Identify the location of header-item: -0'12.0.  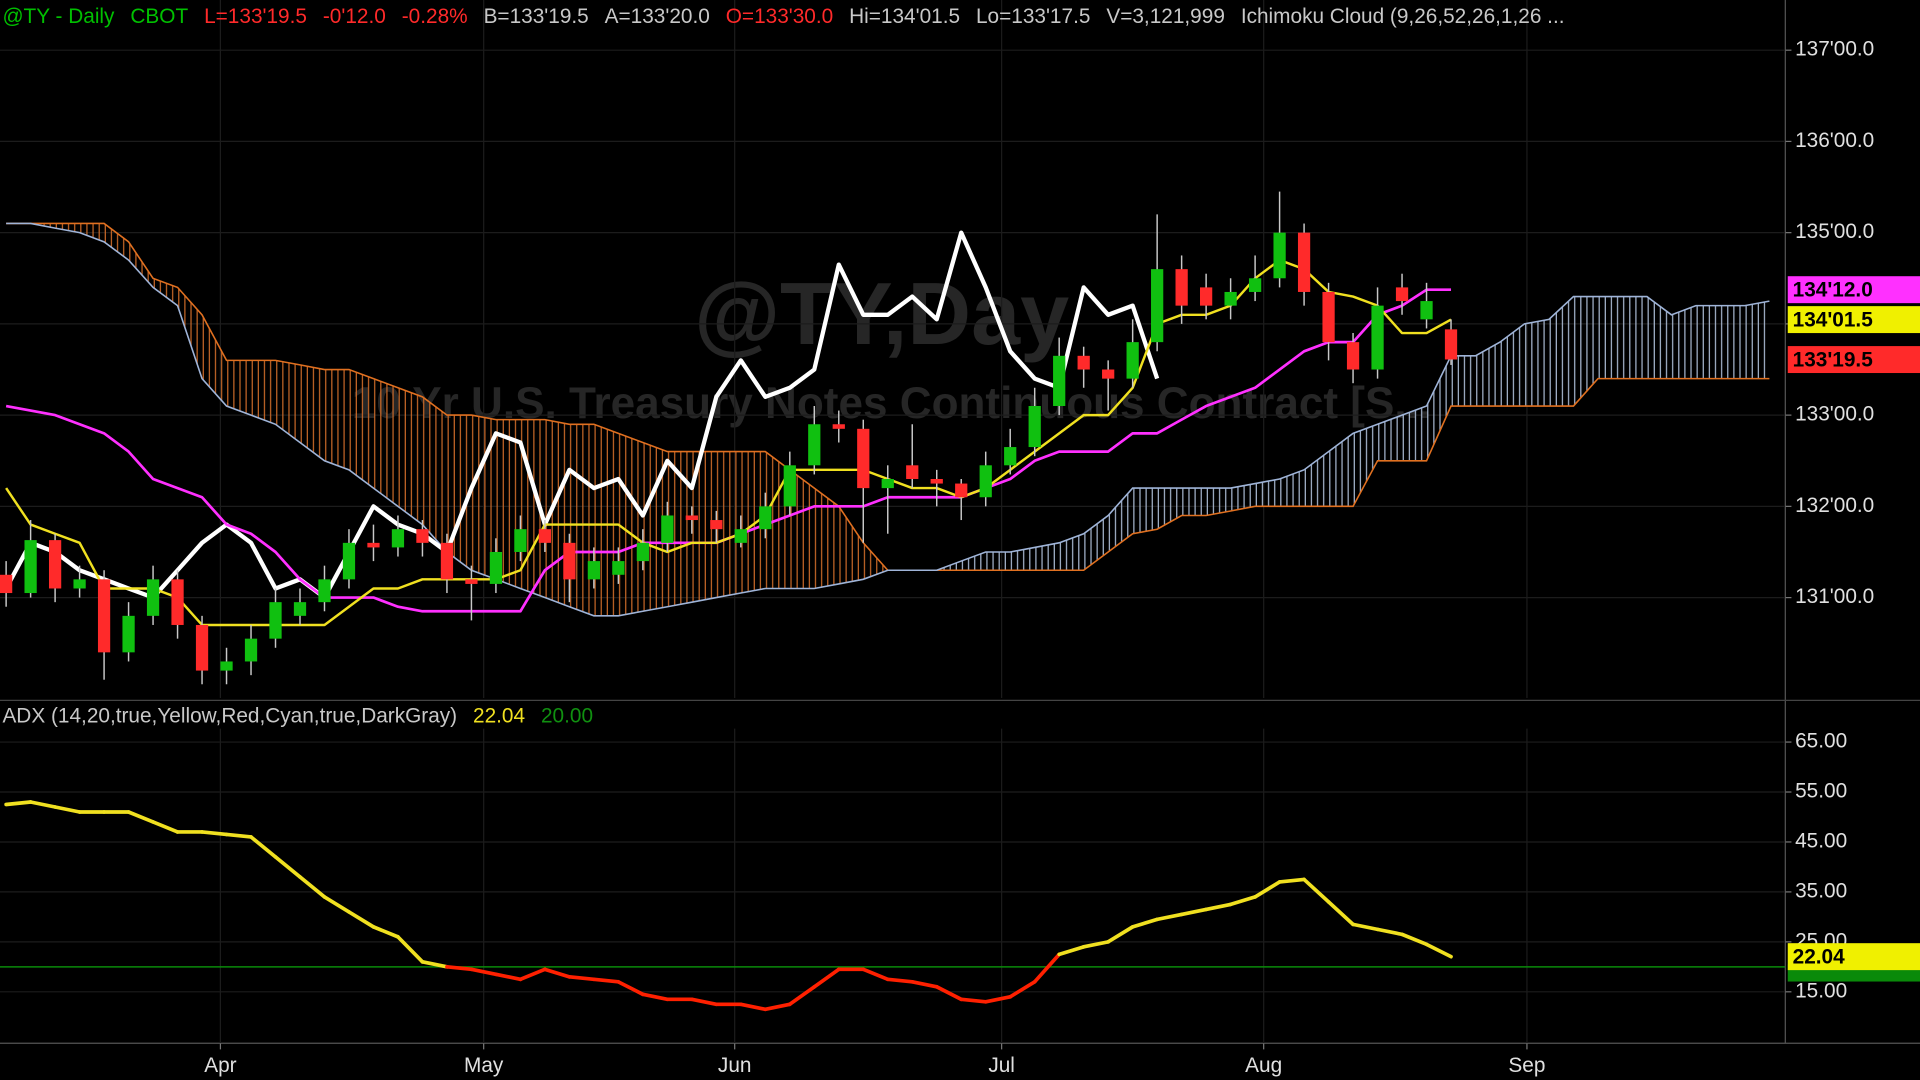
(354, 16).